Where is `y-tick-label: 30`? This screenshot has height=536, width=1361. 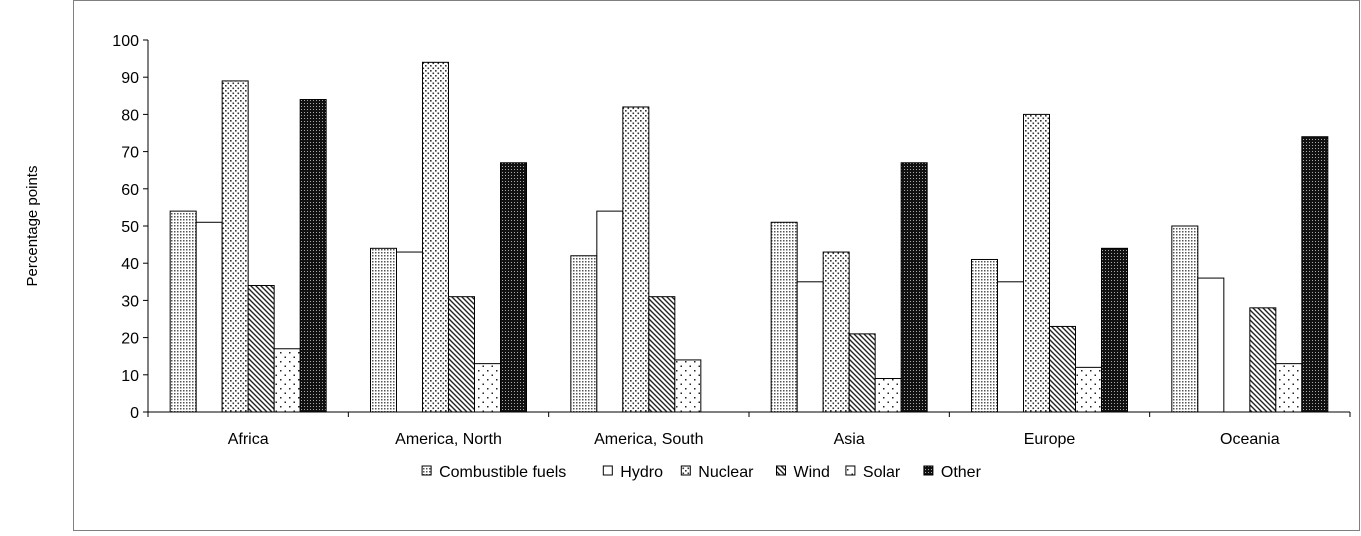 y-tick-label: 30 is located at coordinates (130, 301).